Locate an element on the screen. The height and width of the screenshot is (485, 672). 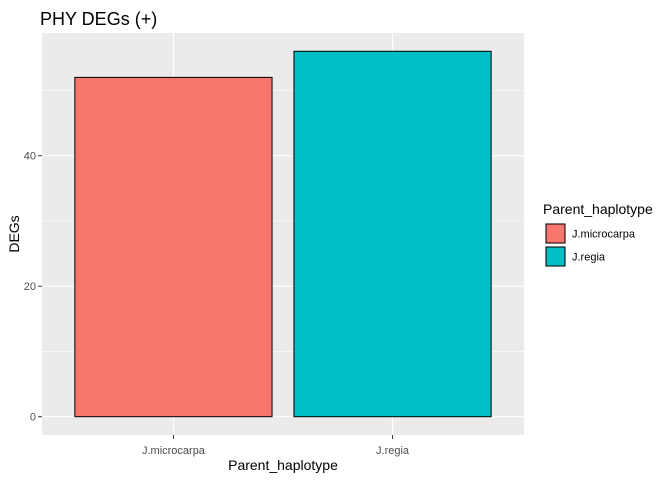
legend: Parent_haplotype J.microcarpa J.regia is located at coordinates (598, 234).